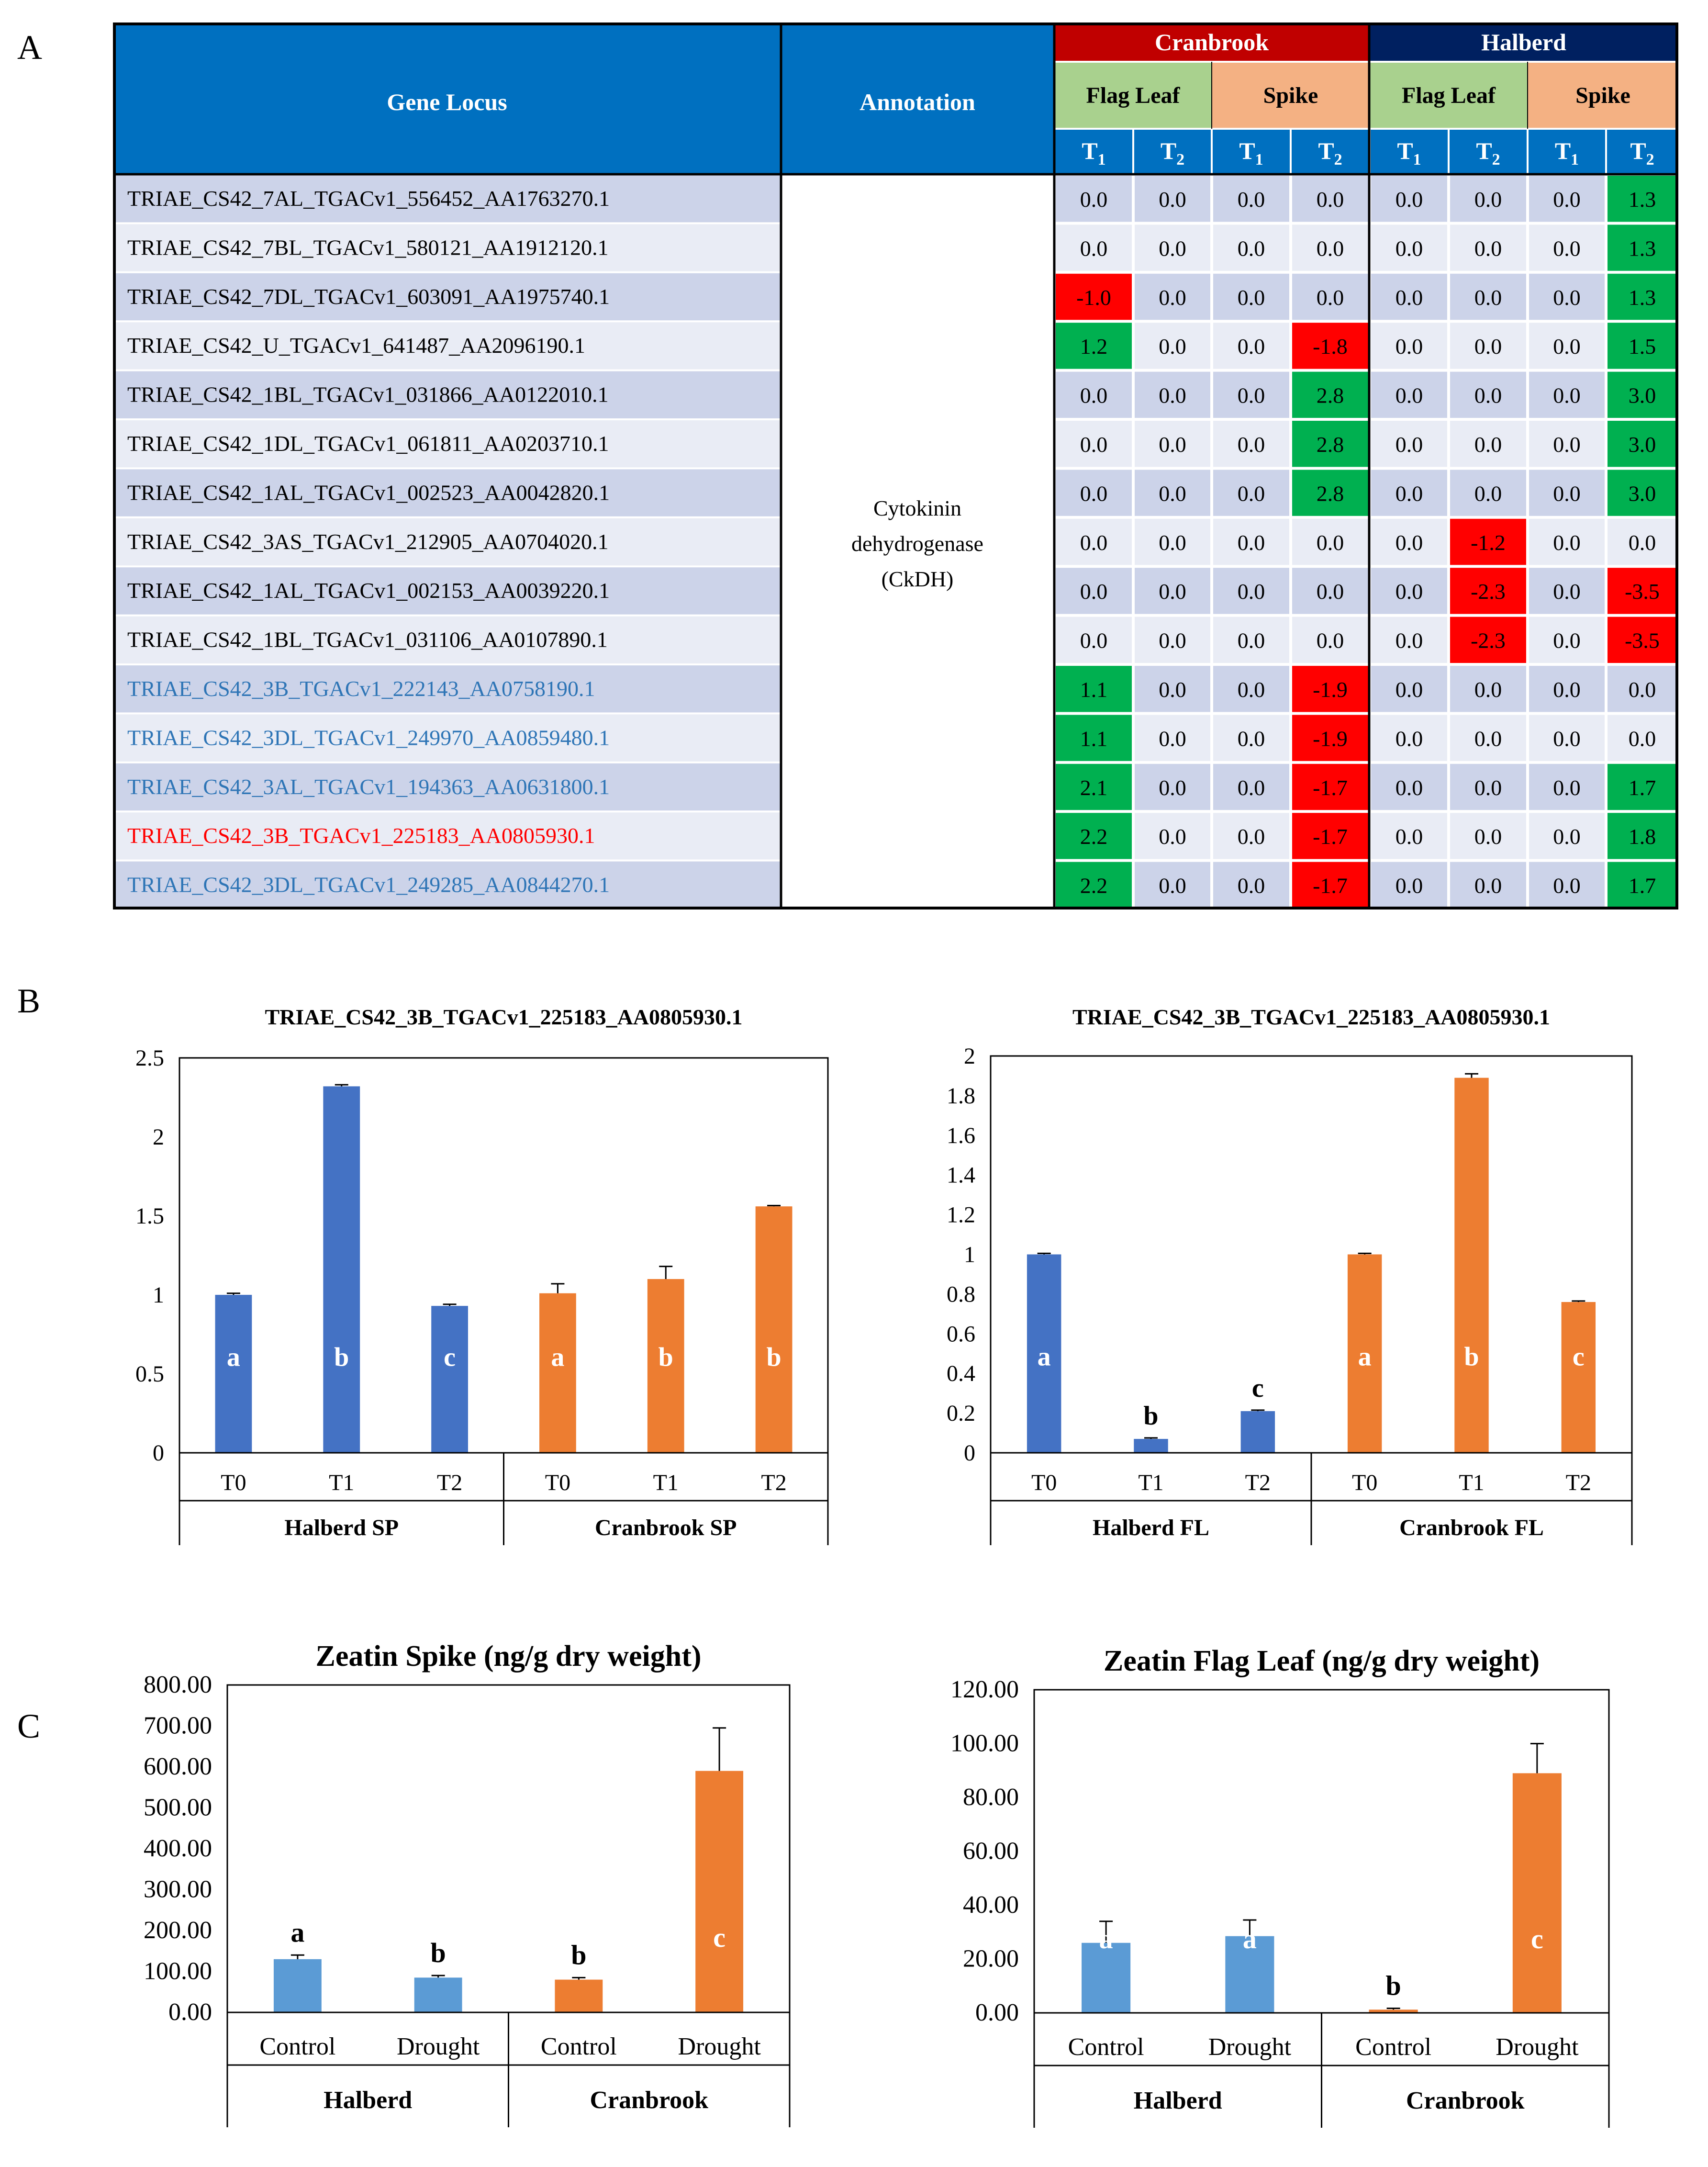 The width and height of the screenshot is (1708, 2167). I want to click on value-text: -3.5, so click(1643, 641).